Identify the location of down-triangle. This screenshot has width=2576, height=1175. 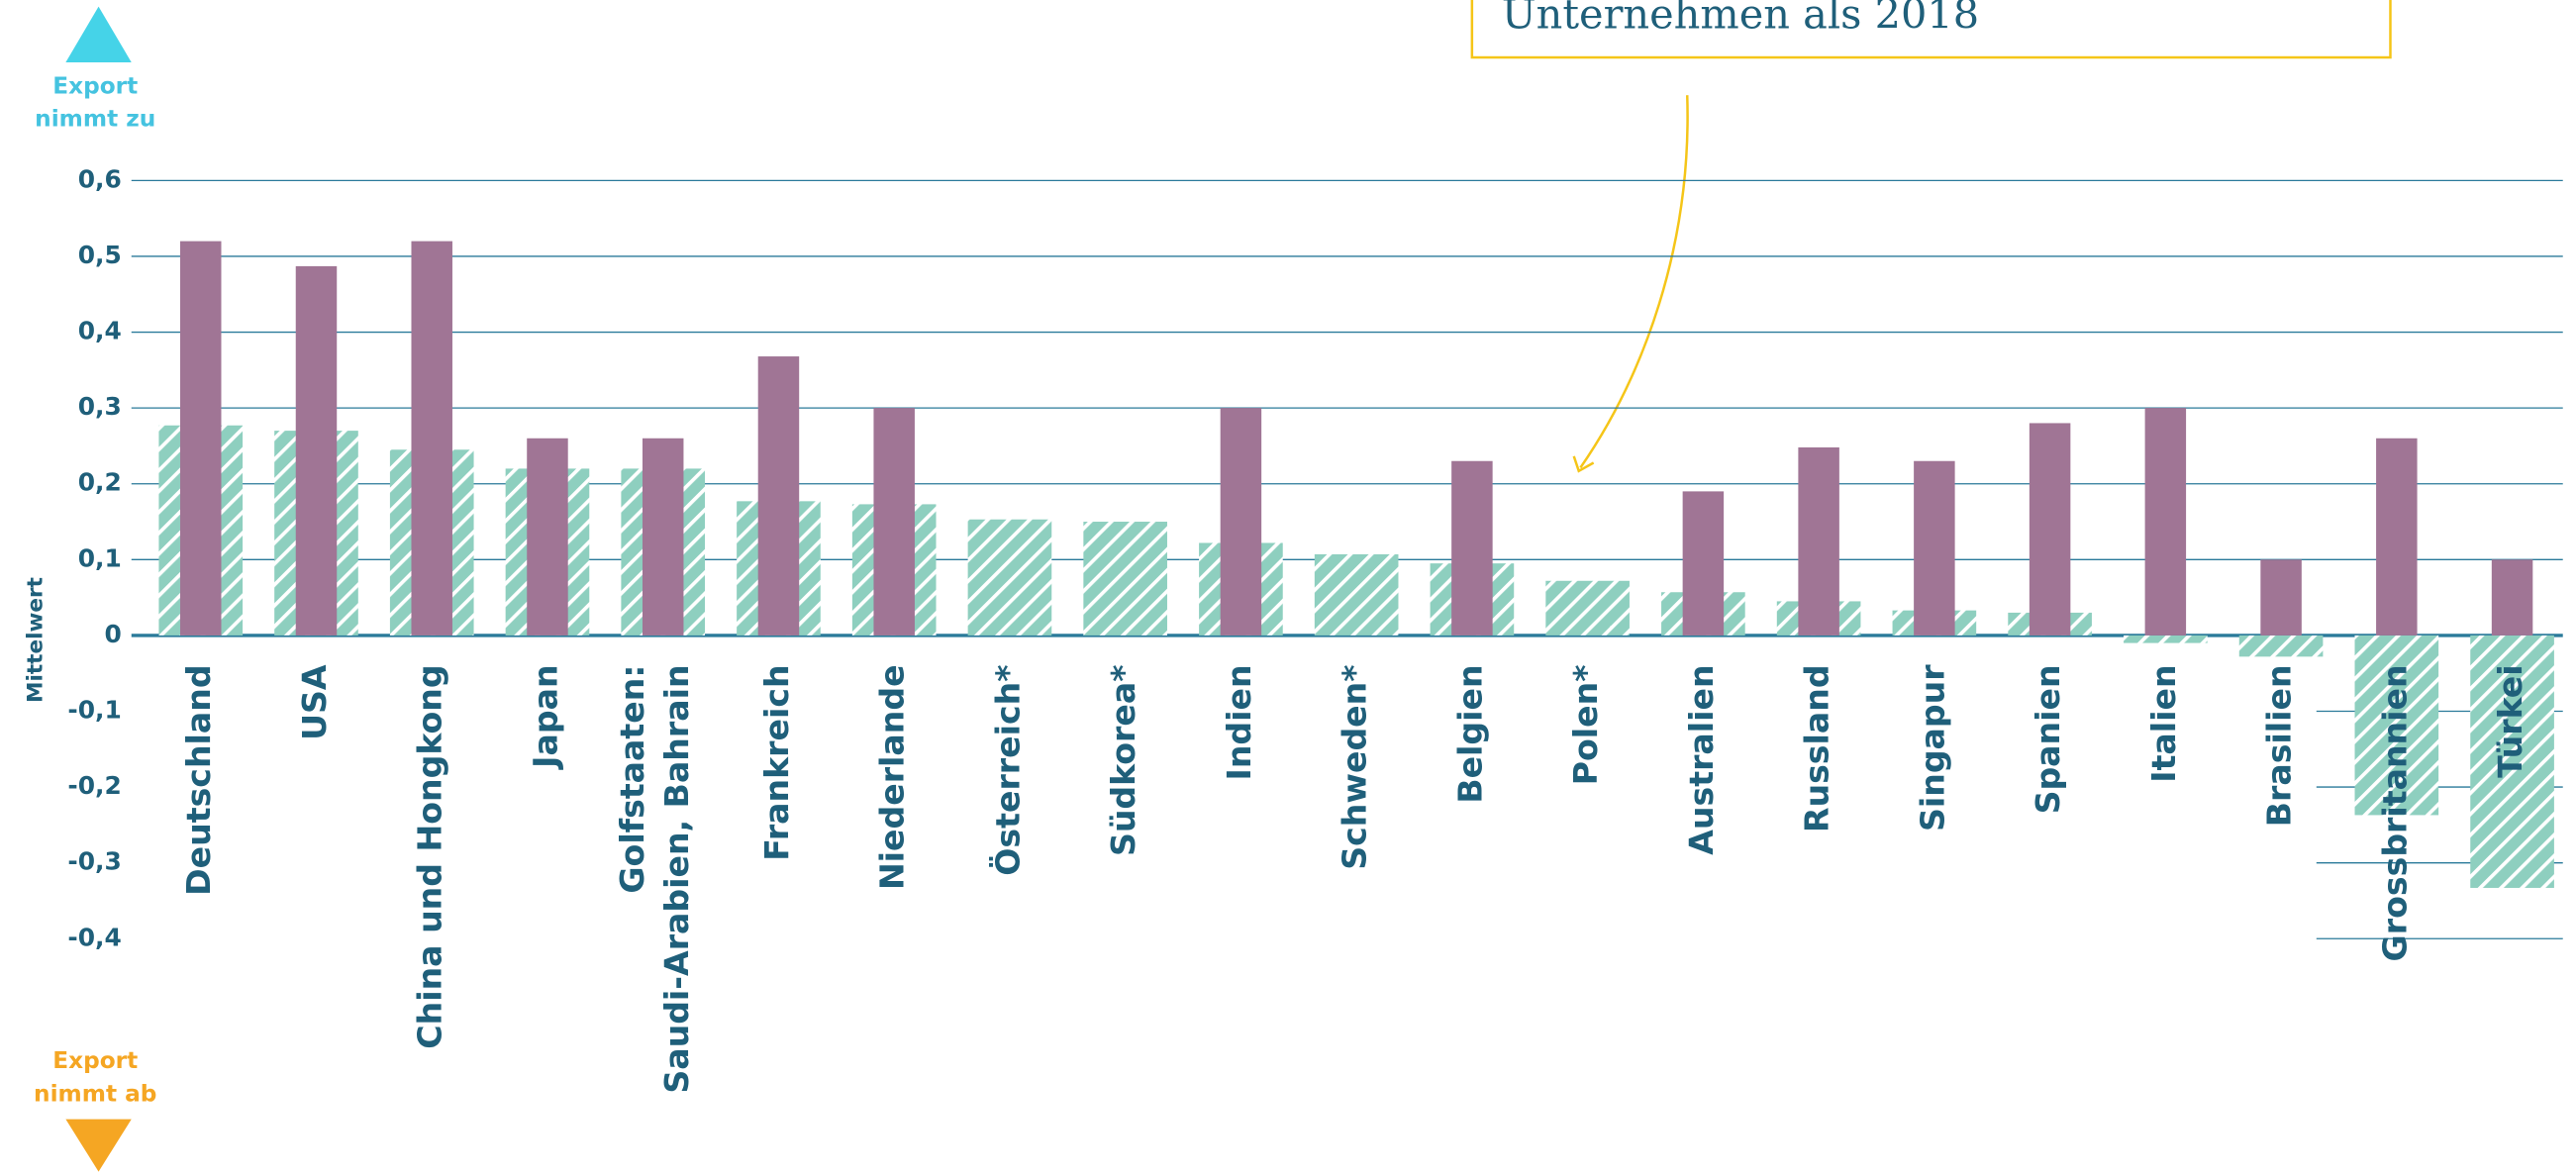
(99, 1145).